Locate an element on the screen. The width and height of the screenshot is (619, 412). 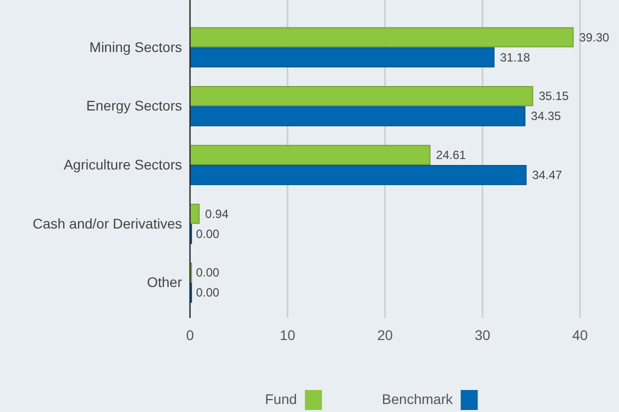
x-tick-label: 40 is located at coordinates (580, 334).